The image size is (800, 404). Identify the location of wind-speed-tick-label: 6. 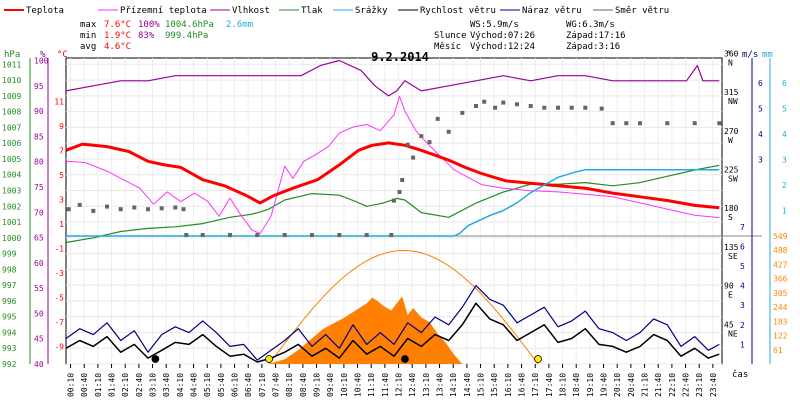
(742, 246).